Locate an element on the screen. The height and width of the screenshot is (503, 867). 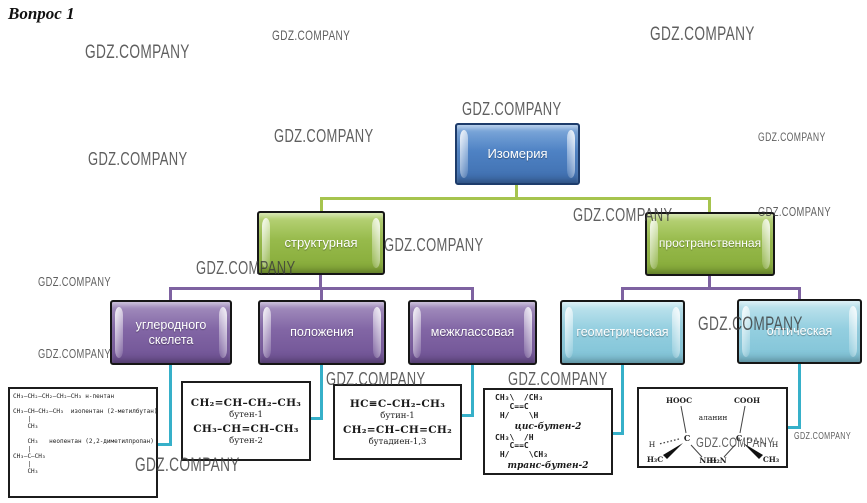
node-label: Изомерия is located at coordinates (517, 153).